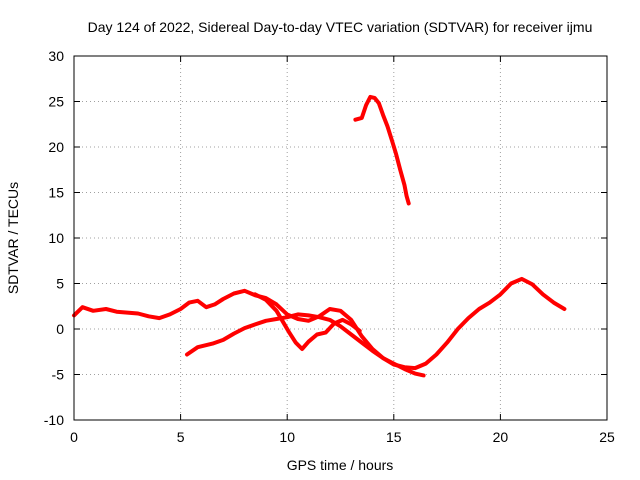 This screenshot has height=480, width=640. I want to click on series-lower-band, so click(305, 345).